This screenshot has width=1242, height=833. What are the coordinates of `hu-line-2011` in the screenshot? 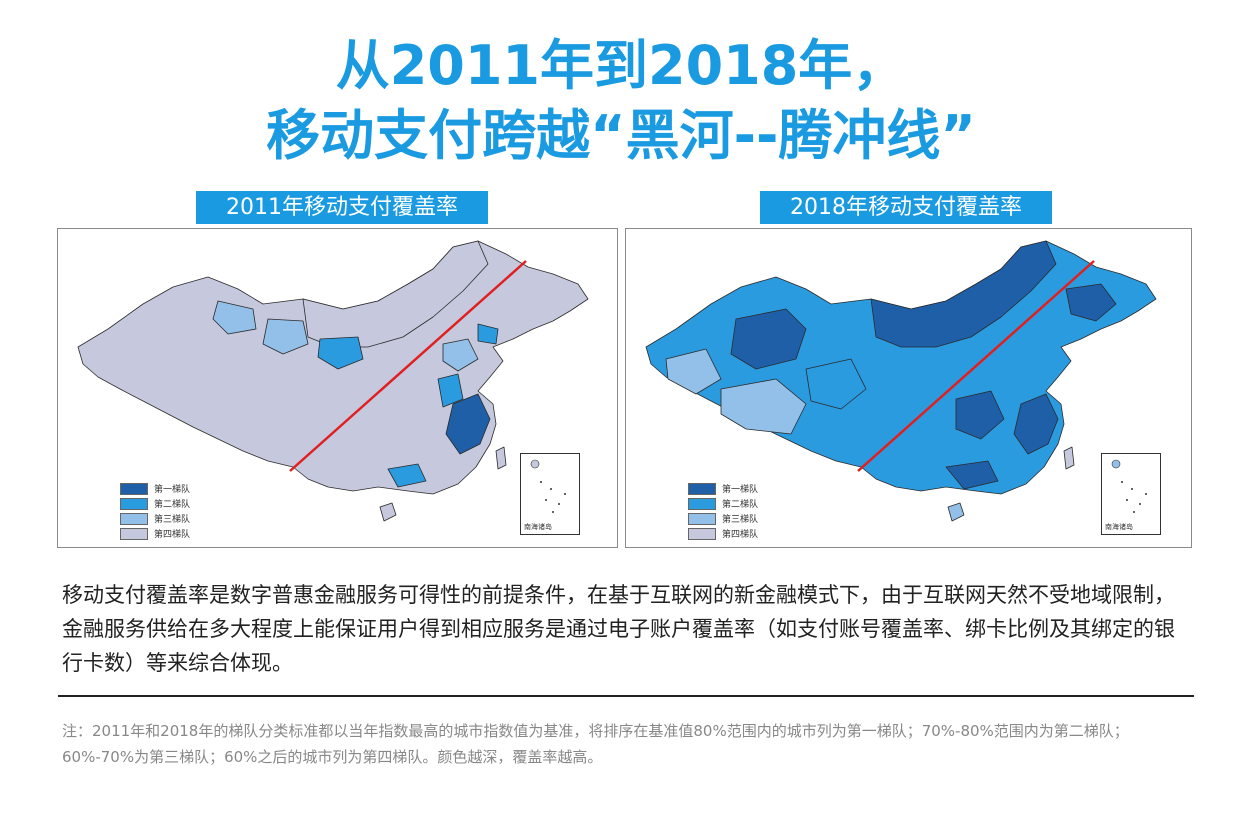 It's located at (408, 366).